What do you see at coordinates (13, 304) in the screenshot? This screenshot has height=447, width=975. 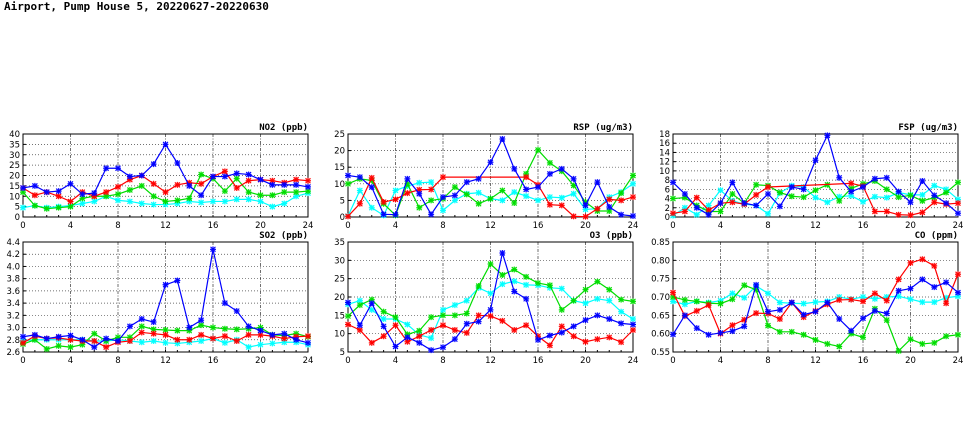 I see `y-tick-label: 3.4` at bounding box center [13, 304].